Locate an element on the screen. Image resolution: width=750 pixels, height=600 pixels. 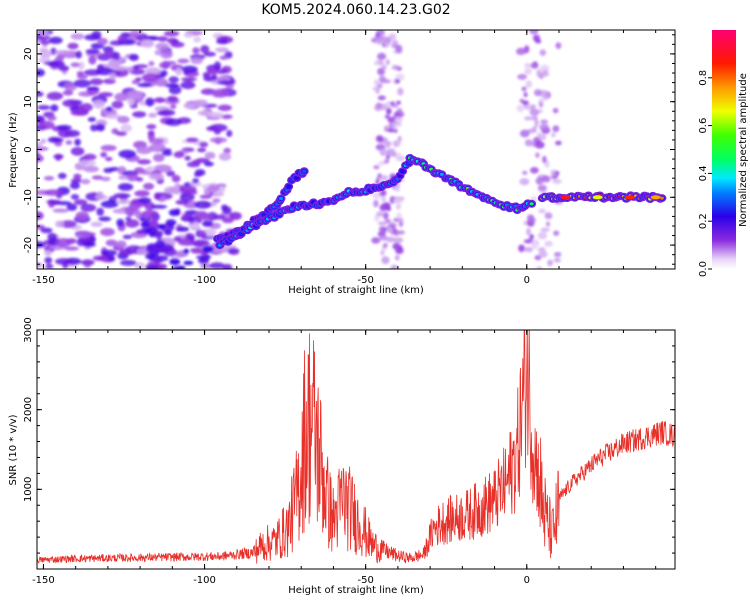
x-tick-label: 0 is located at coordinates (527, 280).